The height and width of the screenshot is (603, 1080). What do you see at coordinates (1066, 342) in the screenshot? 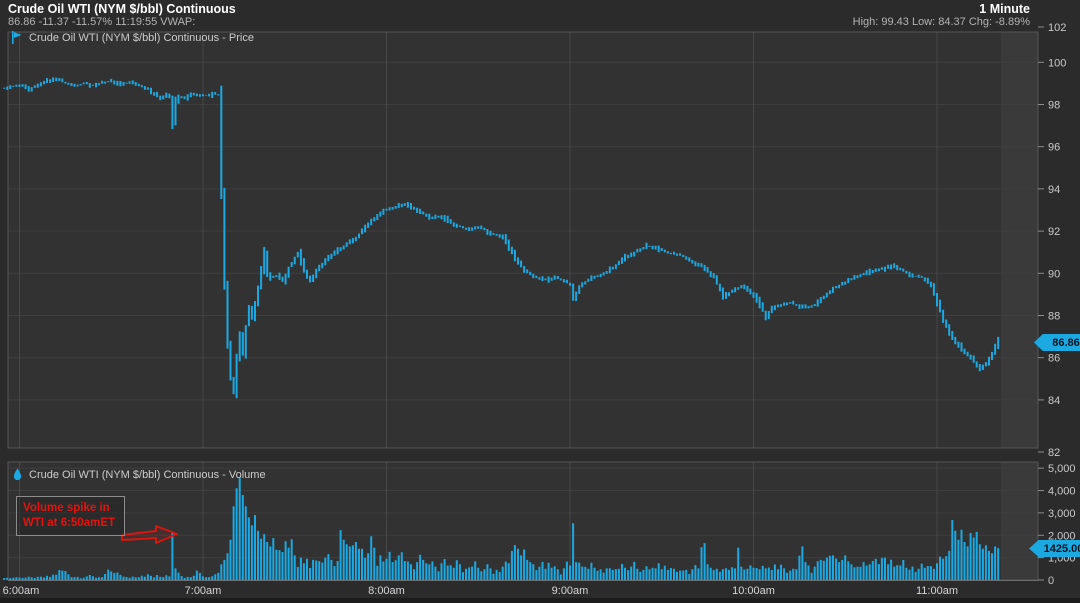
I see `last-price-value: 86.86` at bounding box center [1066, 342].